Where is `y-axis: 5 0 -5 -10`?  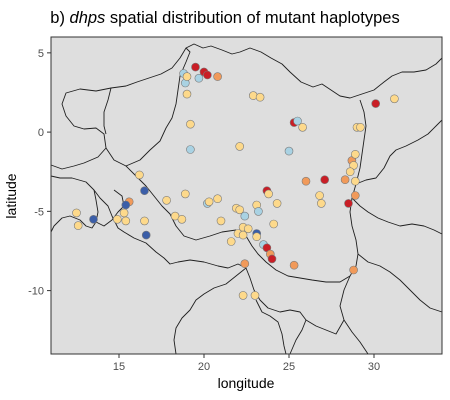
y-axis: 5 0 -5 -10 is located at coordinates (39, 173).